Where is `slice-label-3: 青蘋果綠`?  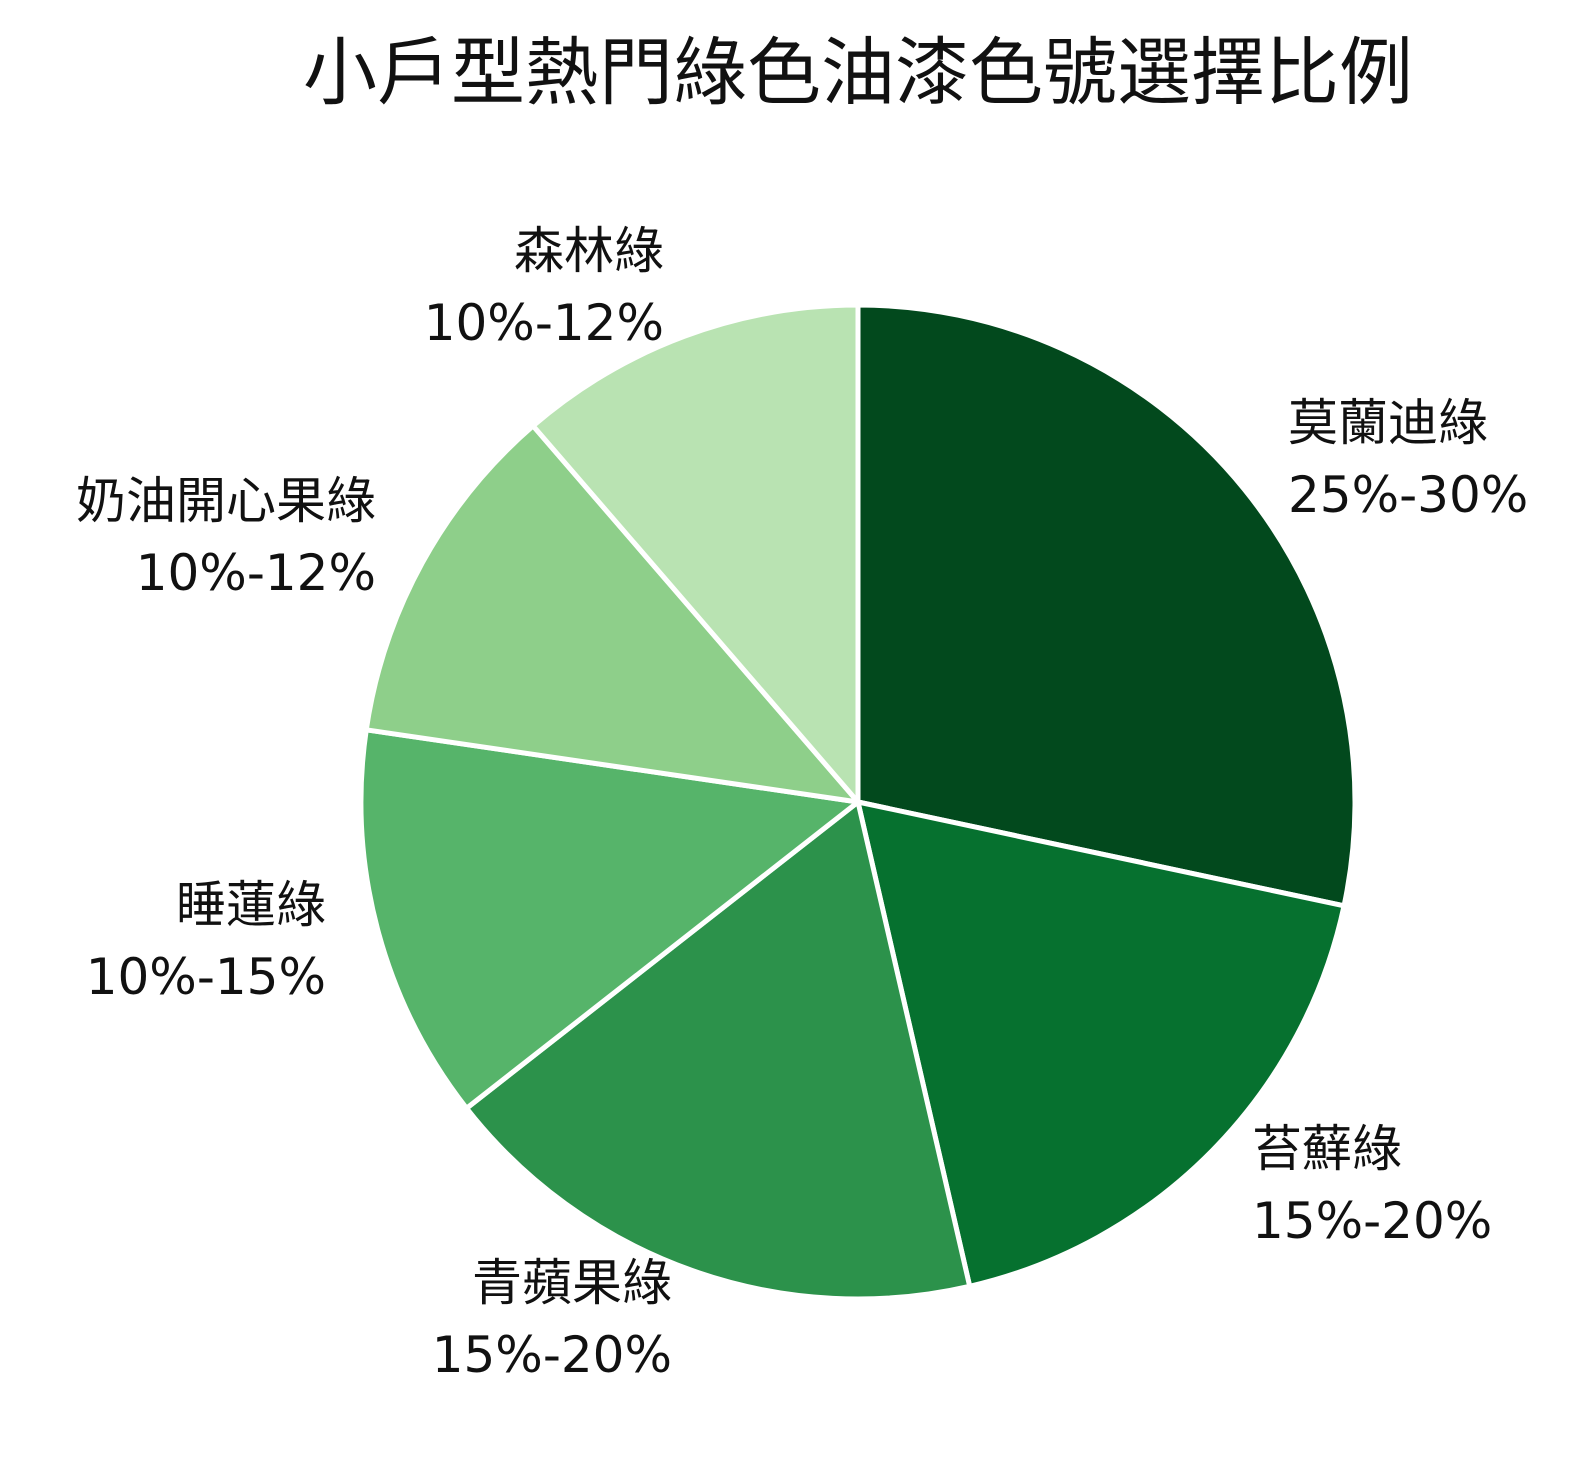 slice-label-3: 青蘋果綠 is located at coordinates (572, 1283).